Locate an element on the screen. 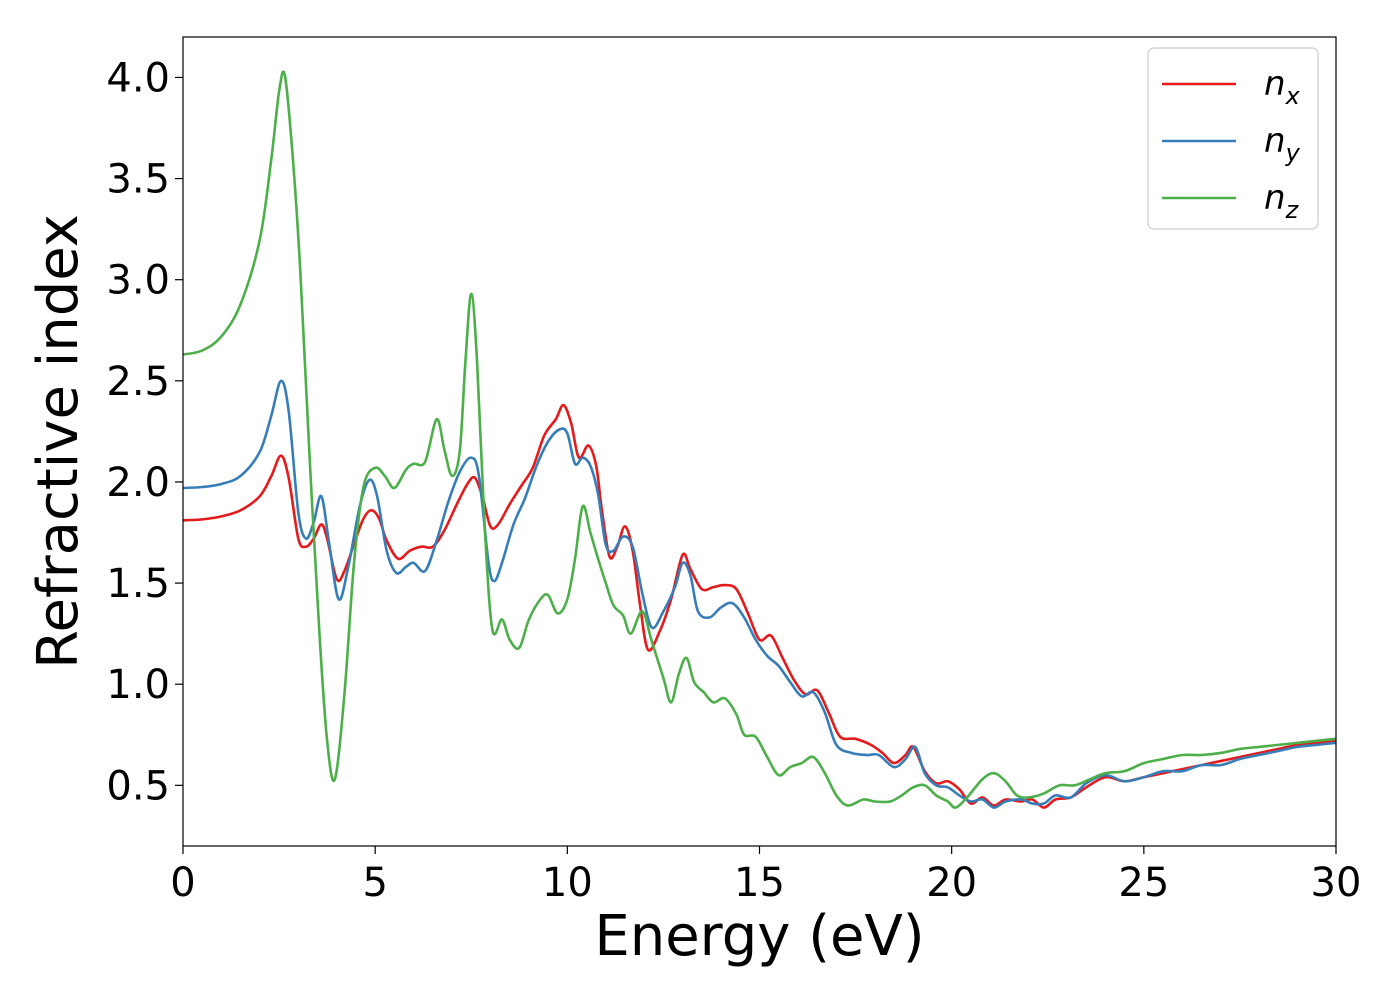  y-tick-label: 1.5 is located at coordinates (138, 584).